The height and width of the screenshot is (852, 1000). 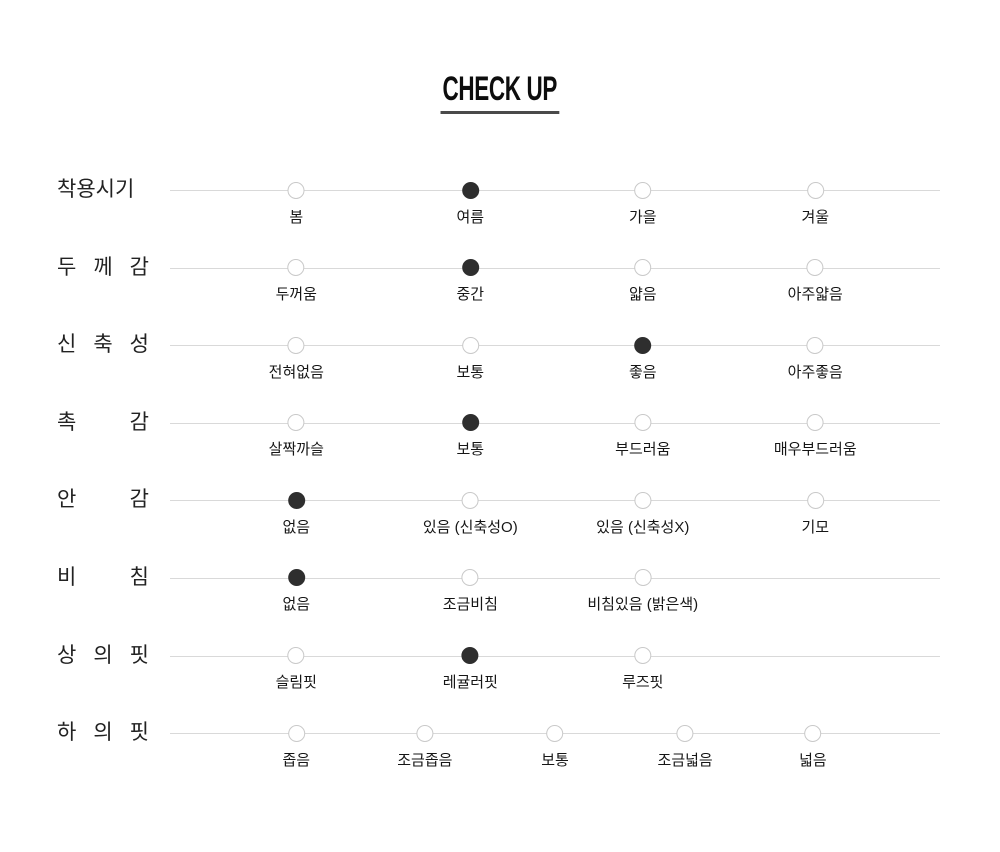 I want to click on scale-option: 비침있음 (밝은색), so click(x=642, y=578).